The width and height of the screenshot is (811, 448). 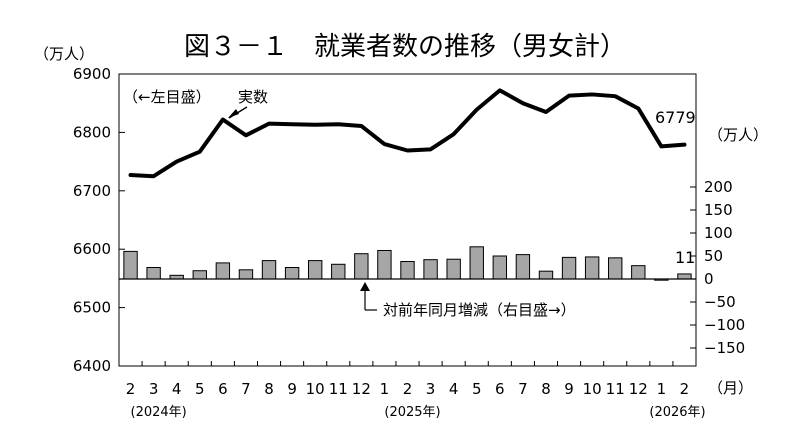 I want to click on right-axis-tick-label: 100, so click(x=718, y=233).